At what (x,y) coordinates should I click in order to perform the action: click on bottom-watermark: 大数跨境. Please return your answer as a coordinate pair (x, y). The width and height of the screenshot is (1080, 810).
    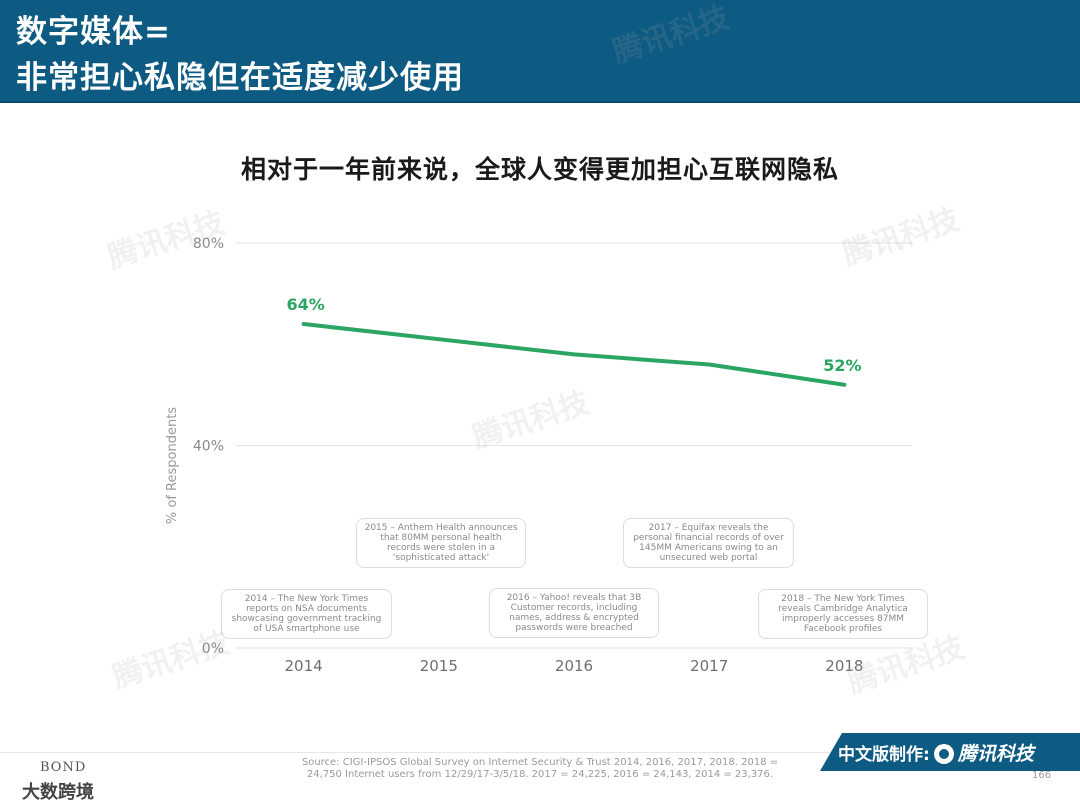
    Looking at the image, I should click on (58, 792).